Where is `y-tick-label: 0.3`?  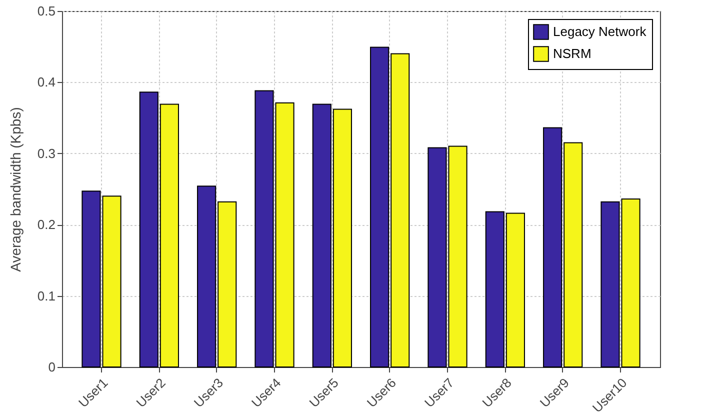
y-tick-label: 0.3 is located at coordinates (46, 153).